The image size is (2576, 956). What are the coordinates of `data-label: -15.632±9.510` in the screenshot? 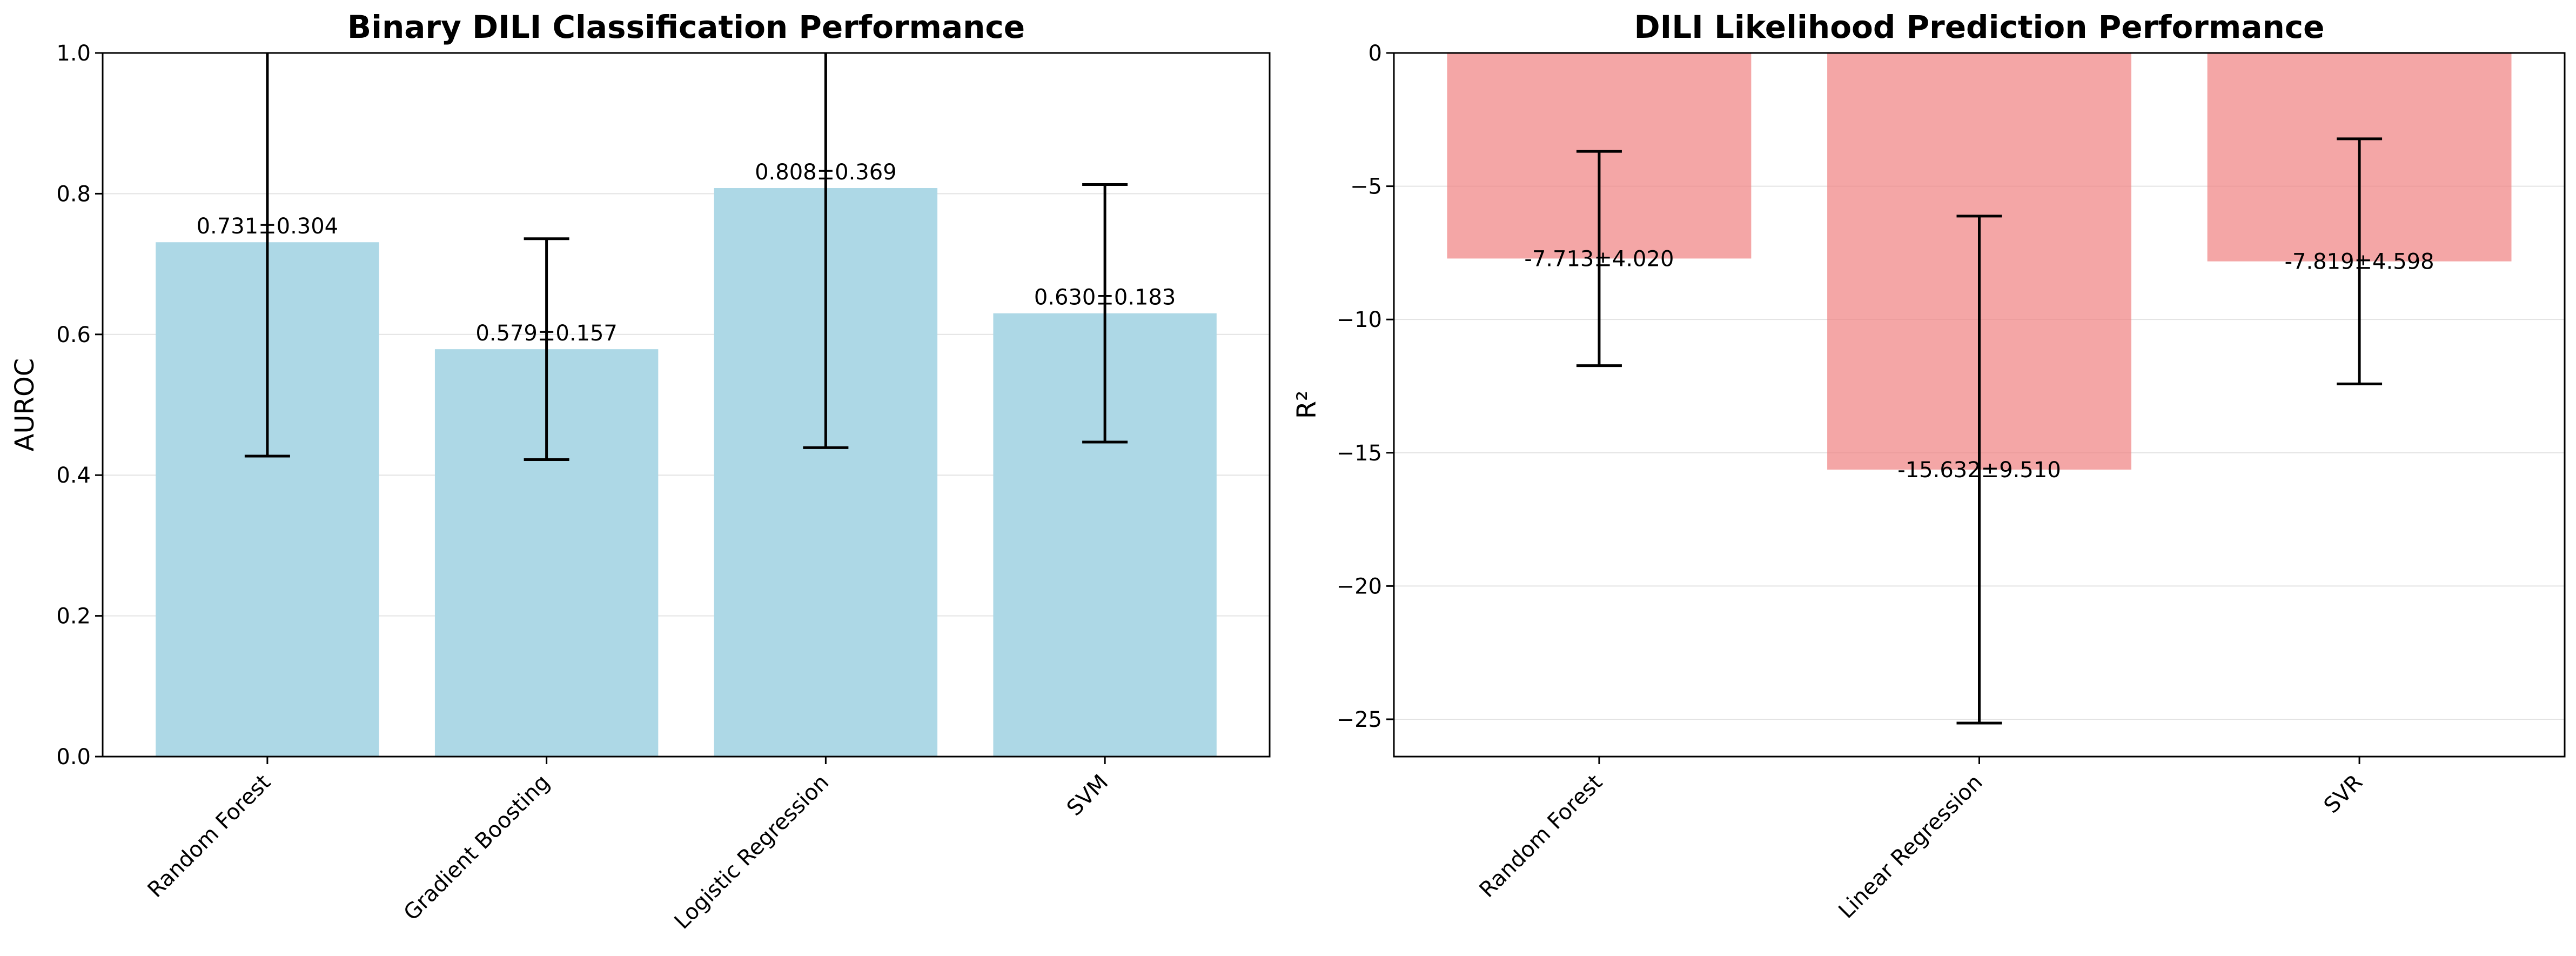 It's located at (1979, 470).